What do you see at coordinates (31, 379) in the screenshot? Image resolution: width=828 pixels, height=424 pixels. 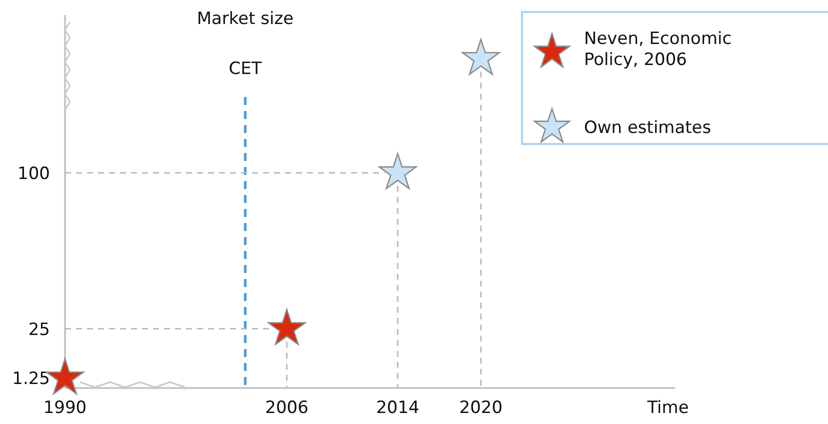 I see `y-tick-label: 1.25` at bounding box center [31, 379].